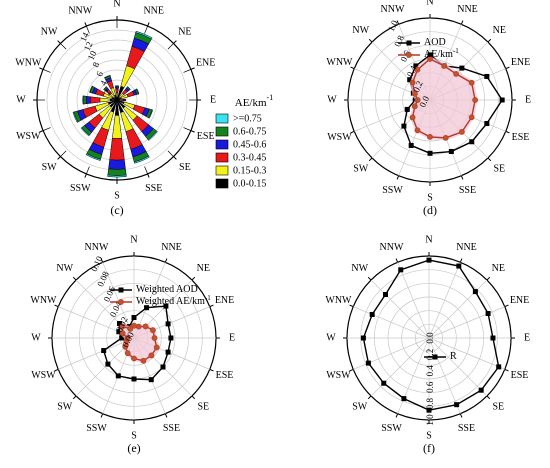 The height and width of the screenshot is (468, 550). What do you see at coordinates (249, 131) in the screenshot?
I see `legend-entry: 0.6-0.75` at bounding box center [249, 131].